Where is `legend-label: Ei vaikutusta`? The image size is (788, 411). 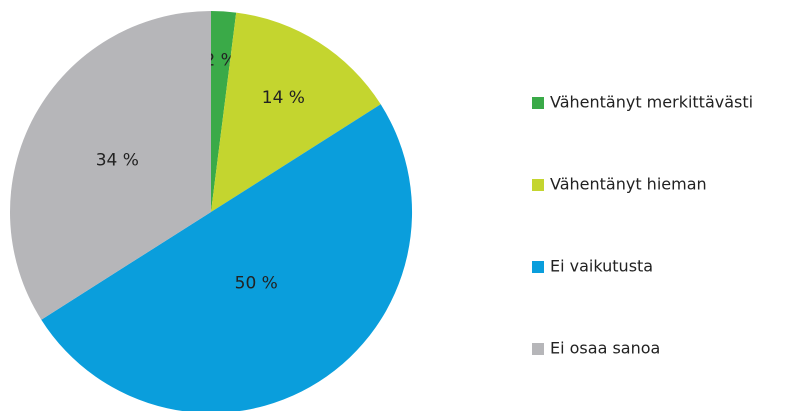 legend-label: Ei vaikutusta is located at coordinates (601, 266).